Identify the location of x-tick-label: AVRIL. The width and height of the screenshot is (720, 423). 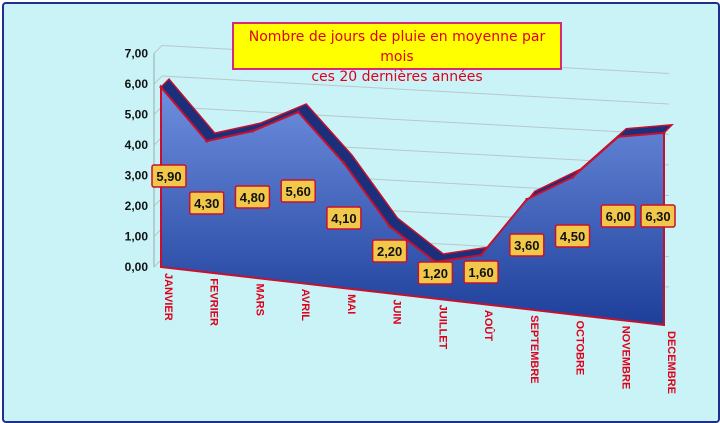
(305, 305).